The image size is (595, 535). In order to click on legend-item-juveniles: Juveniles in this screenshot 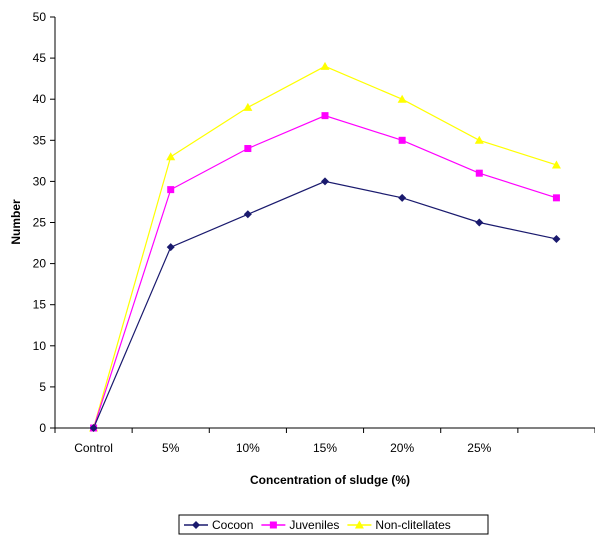, I will do `click(300, 525)`.